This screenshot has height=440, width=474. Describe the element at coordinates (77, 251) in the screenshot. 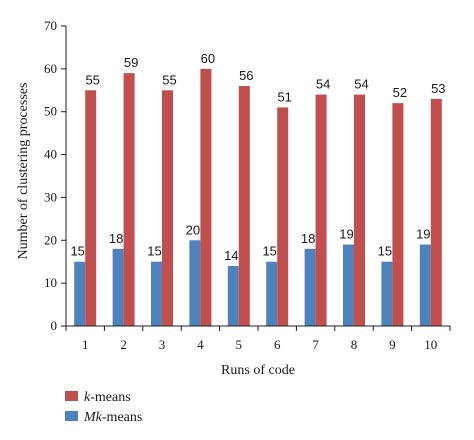

I see `data-label-mk-means-1: 15` at that location.